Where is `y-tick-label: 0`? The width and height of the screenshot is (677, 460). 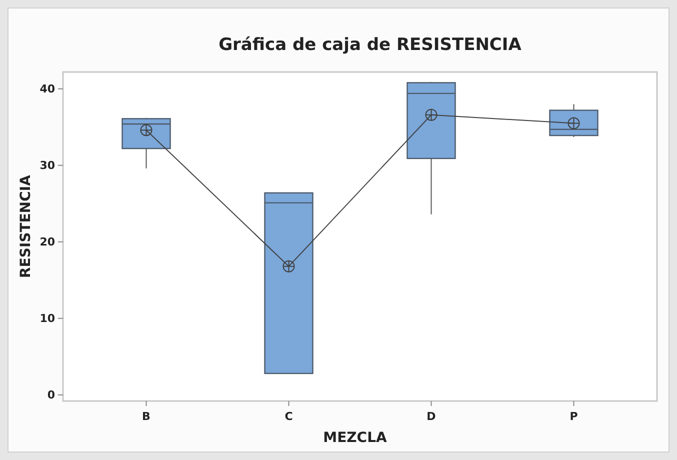 y-tick-label: 0 is located at coordinates (51, 395).